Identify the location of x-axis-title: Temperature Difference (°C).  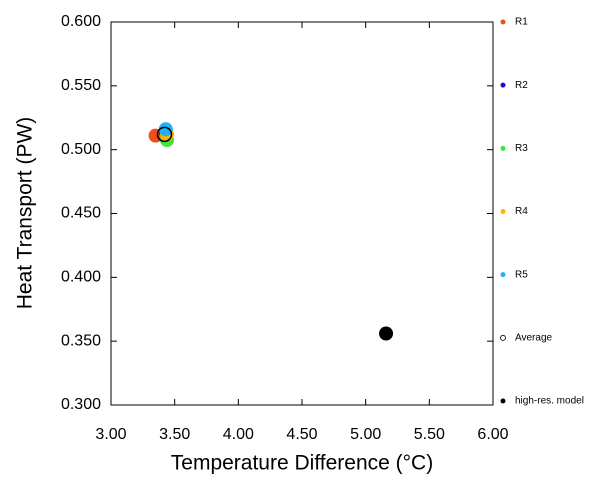
(302, 463).